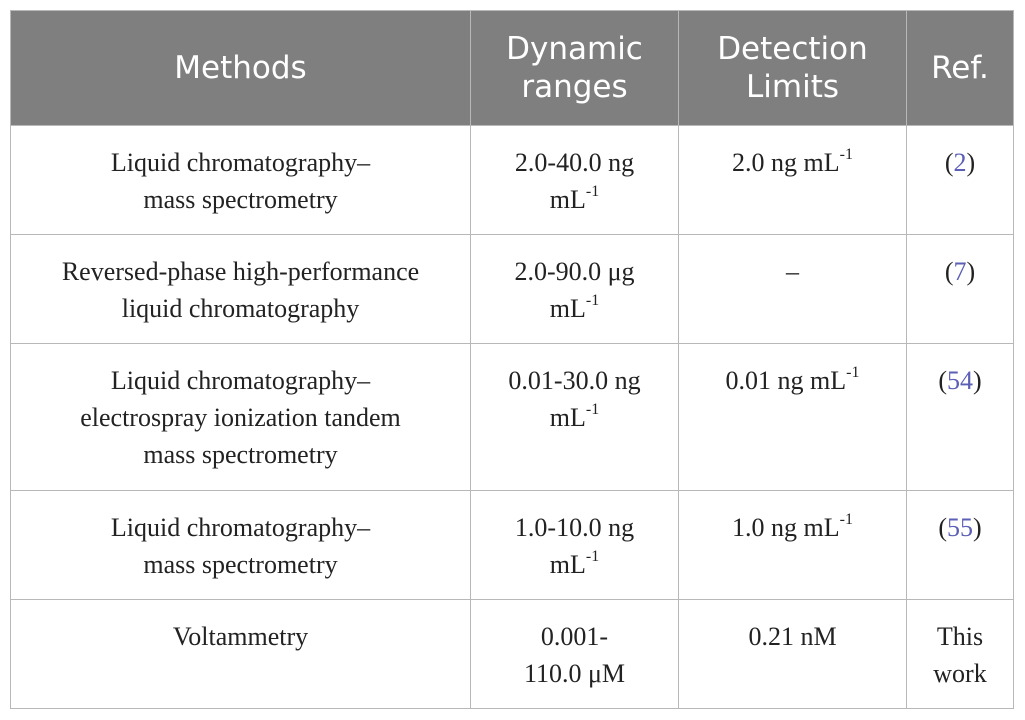 This screenshot has height=720, width=1025. What do you see at coordinates (240, 68) in the screenshot?
I see `header-methods: Methods` at bounding box center [240, 68].